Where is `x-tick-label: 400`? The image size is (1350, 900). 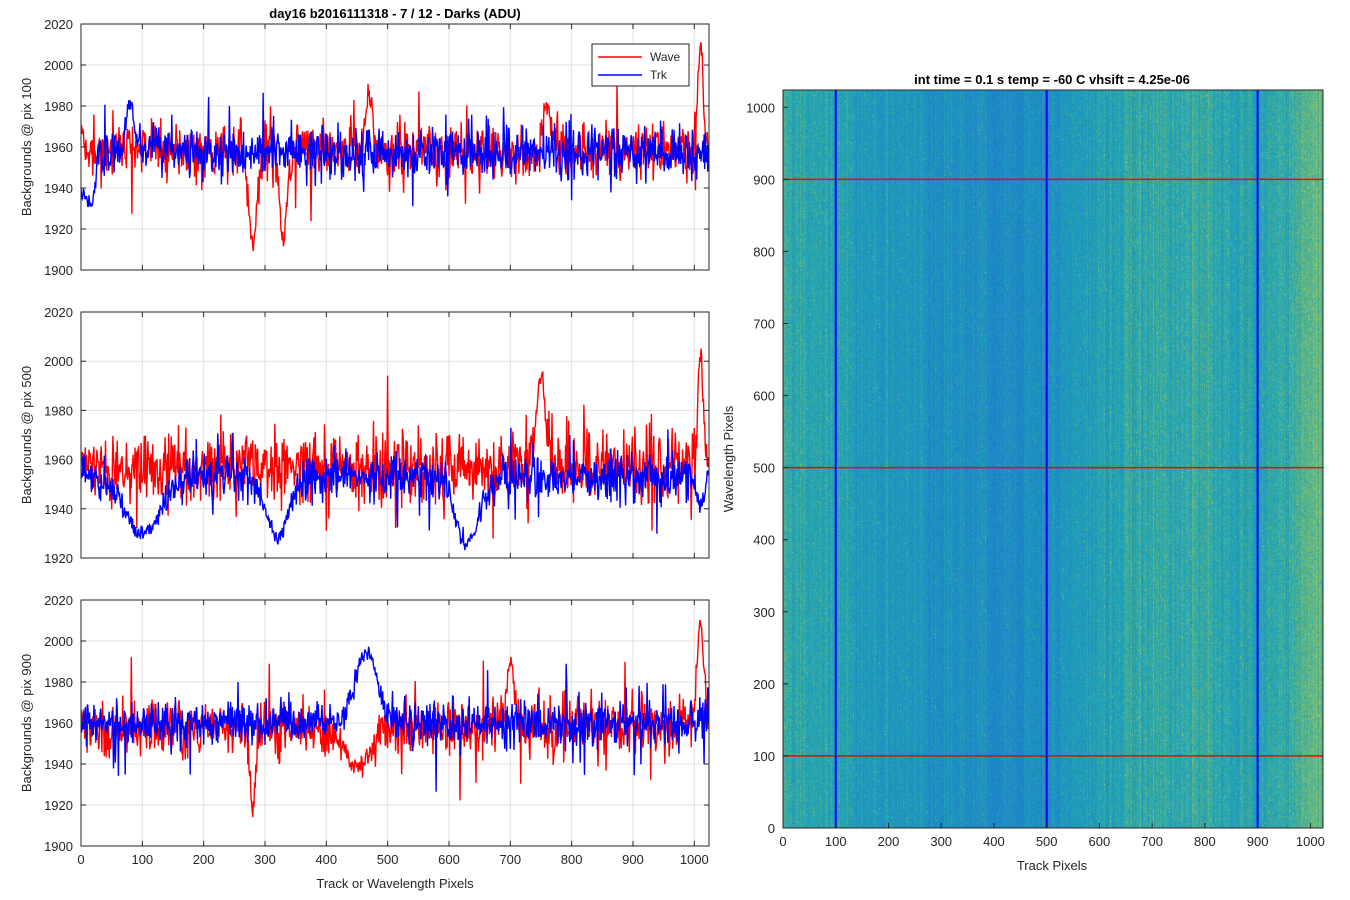
x-tick-label: 400 is located at coordinates (326, 859).